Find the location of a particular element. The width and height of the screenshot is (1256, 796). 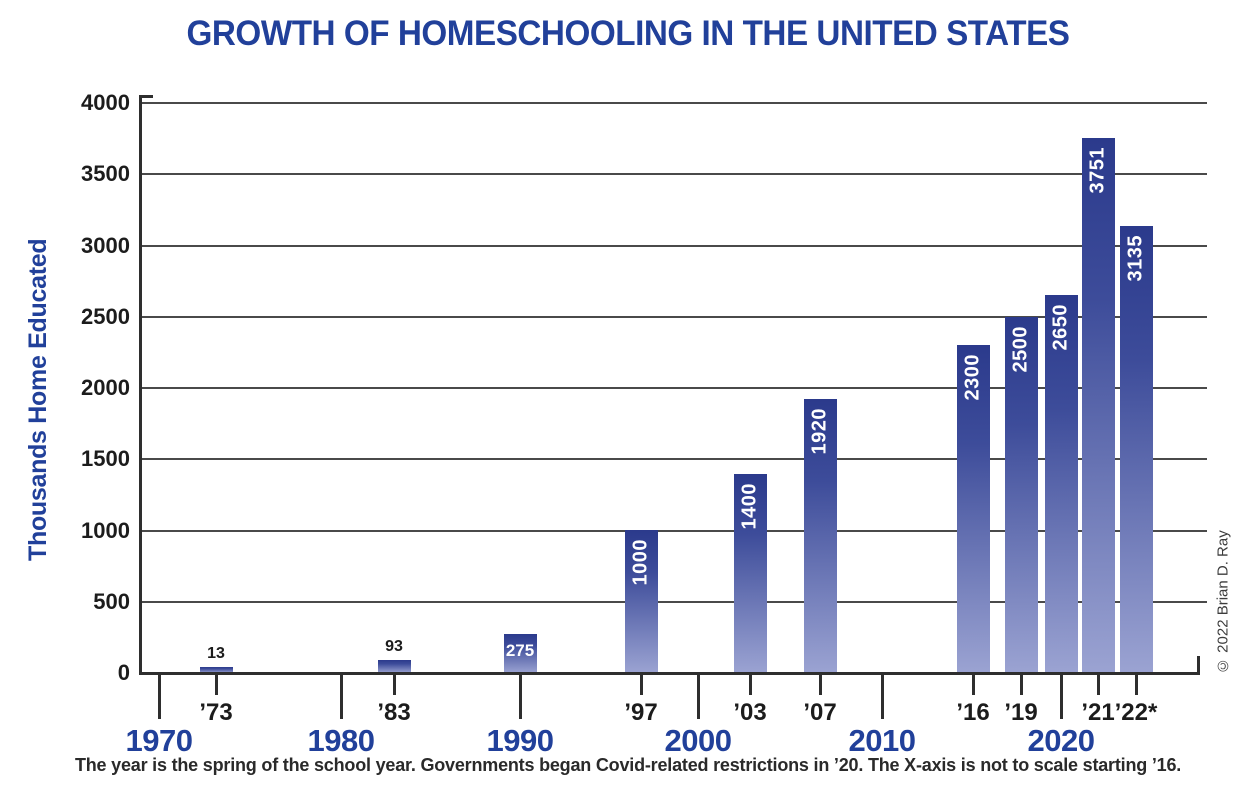

y-tick-label-1500: 1500 is located at coordinates (105, 459).